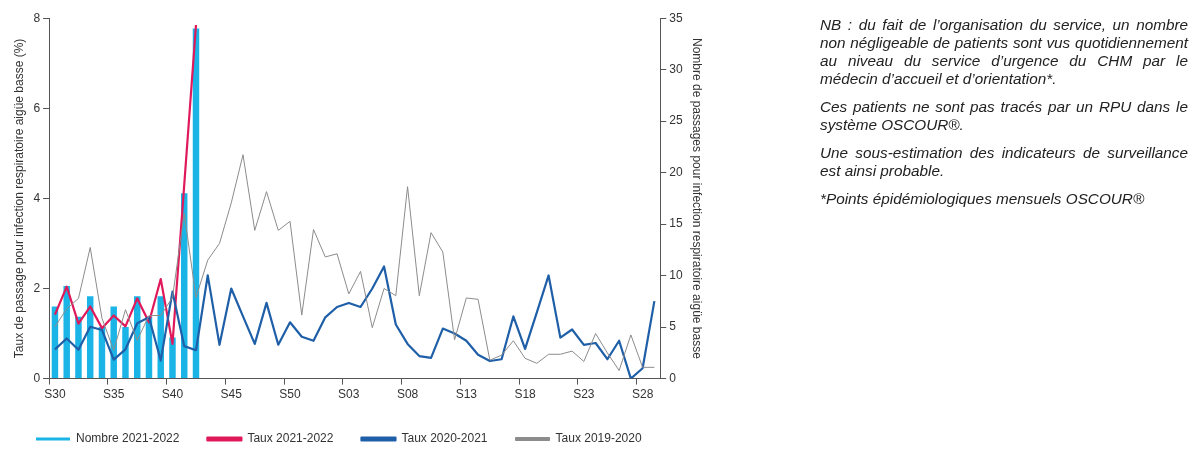  I want to click on y-tick-label: 4, so click(37, 197).